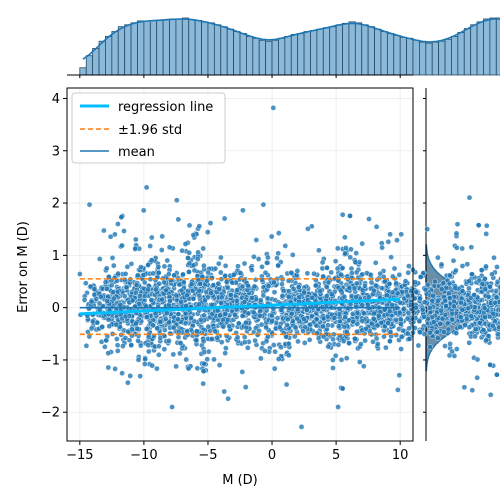 The width and height of the screenshot is (500, 504). I want to click on x-tick-label-2: −5, so click(207, 455).